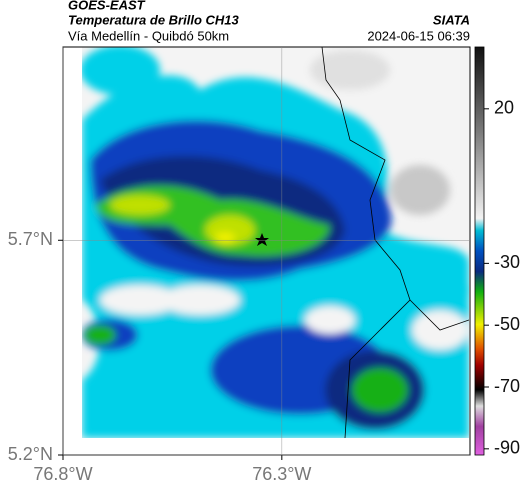 This screenshot has height=491, width=526. Describe the element at coordinates (507, 448) in the screenshot. I see `colorbar-tick-label: -90` at that location.